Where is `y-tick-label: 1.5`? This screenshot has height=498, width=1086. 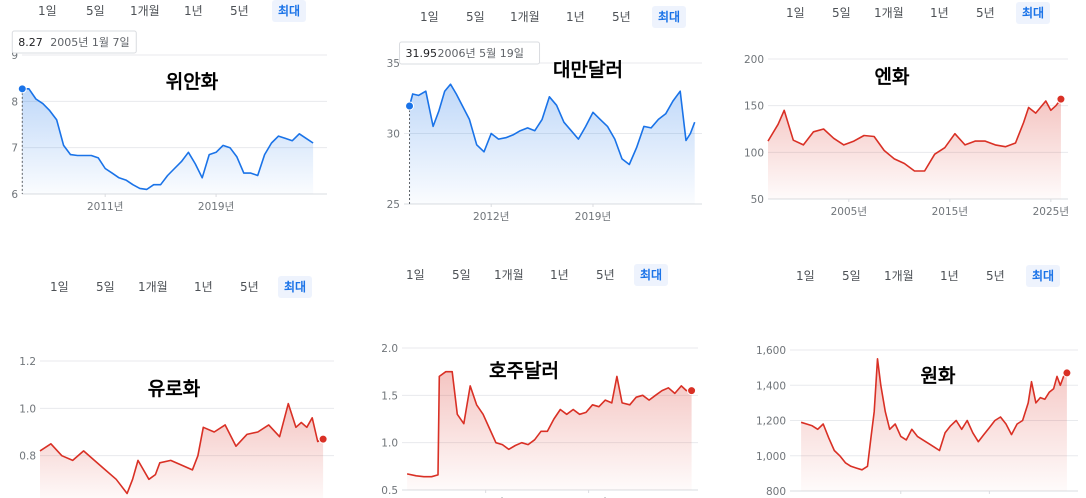
y-tick-label: 1.5 is located at coordinates (389, 396).